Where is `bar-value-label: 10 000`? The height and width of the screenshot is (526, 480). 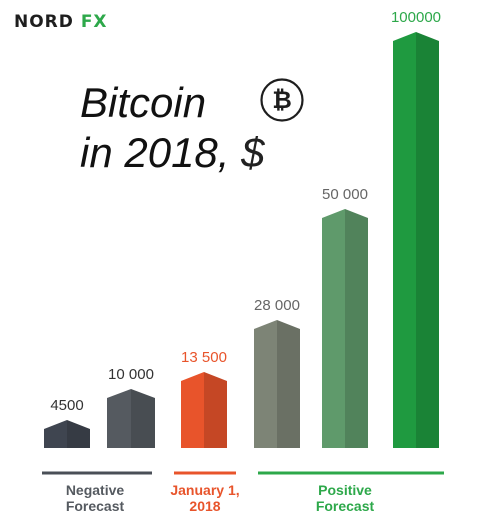
bar-value-label: 10 000 is located at coordinates (131, 374).